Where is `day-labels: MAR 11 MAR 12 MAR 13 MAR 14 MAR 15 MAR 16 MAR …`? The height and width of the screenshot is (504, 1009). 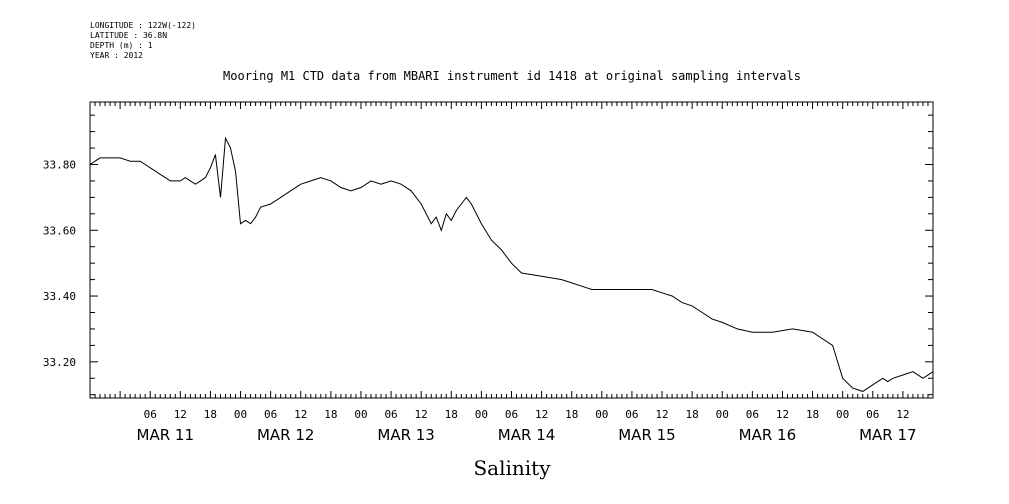 day-labels: MAR 11 MAR 12 MAR 13 MAR 14 MAR 15 MAR 16 MAR … is located at coordinates (527, 435).